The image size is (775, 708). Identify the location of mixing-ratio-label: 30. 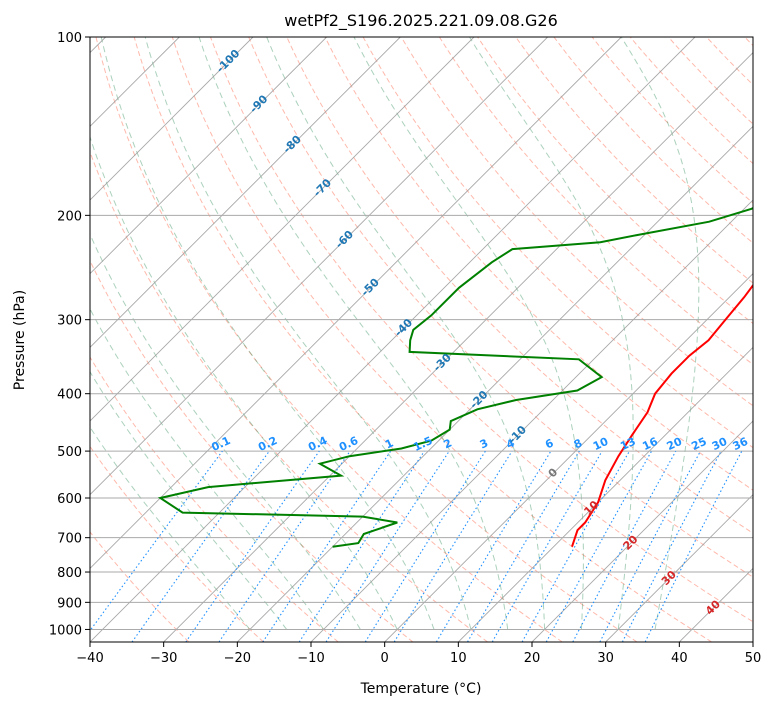
(720, 444).